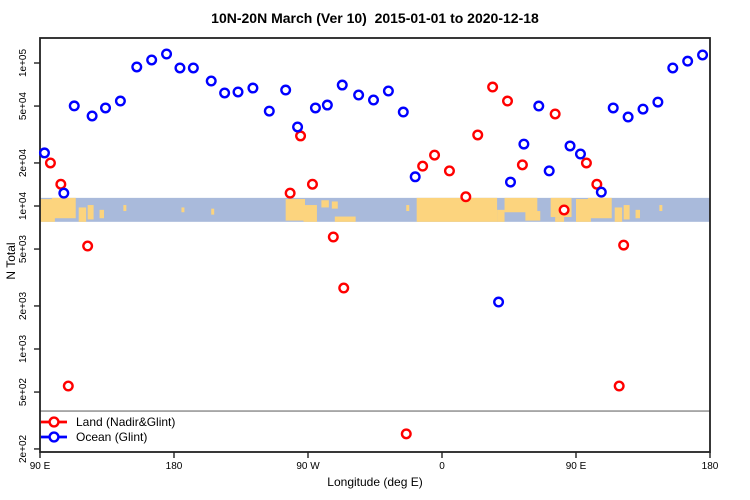 This screenshot has height=500, width=750. What do you see at coordinates (23, 106) in the screenshot?
I see `y-tick-label: 5e+04` at bounding box center [23, 106].